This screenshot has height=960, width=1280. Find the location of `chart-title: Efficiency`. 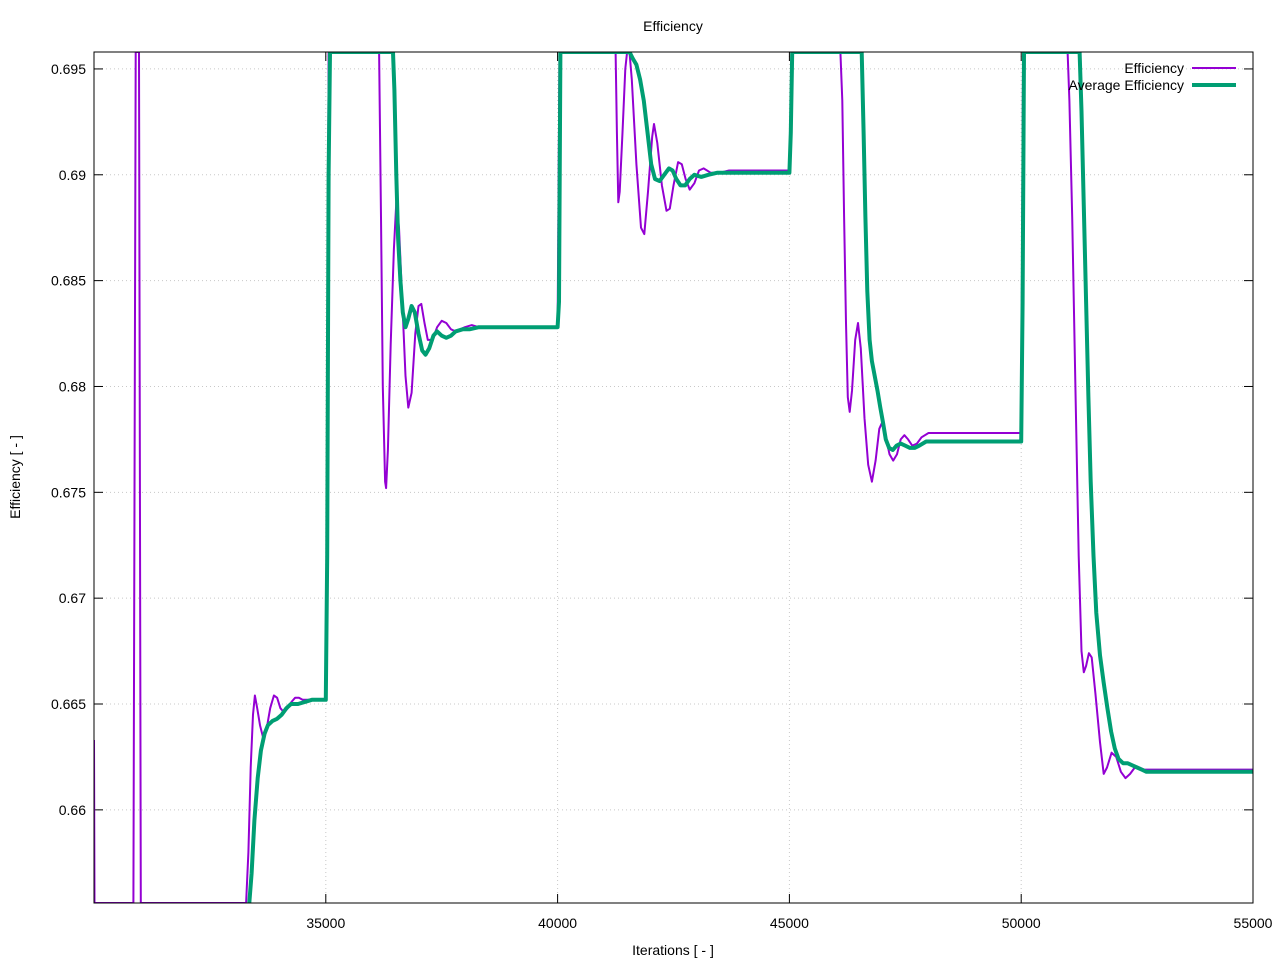

chart-title: Efficiency is located at coordinates (673, 26).